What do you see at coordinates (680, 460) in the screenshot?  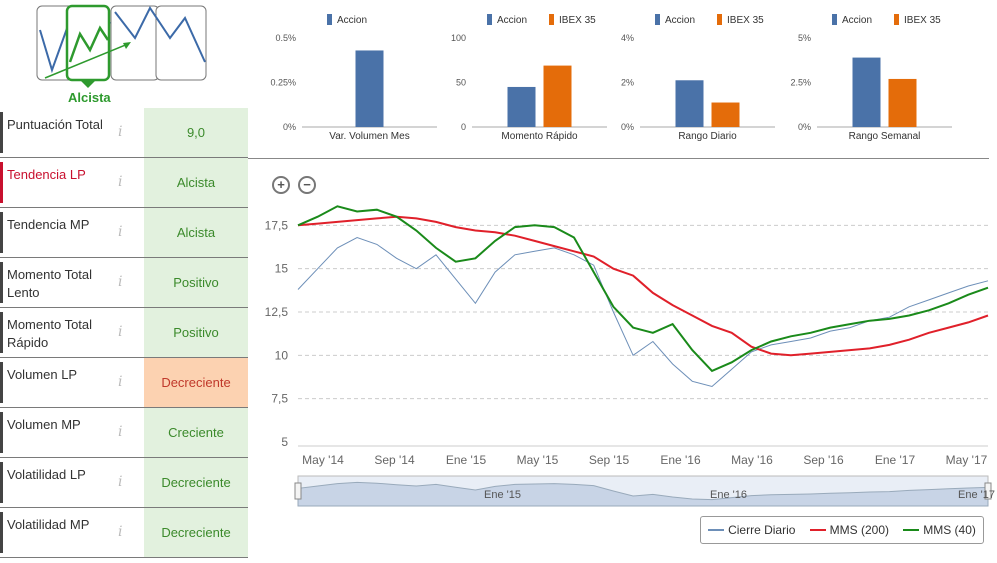 I see `x-tick-label: Ene '16` at bounding box center [680, 460].